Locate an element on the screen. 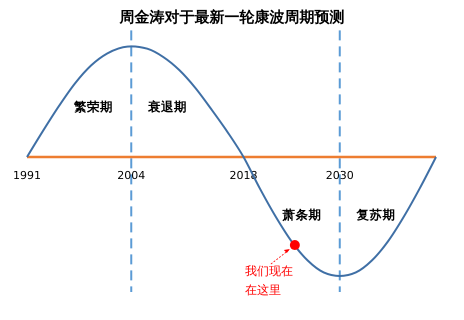 The height and width of the screenshot is (320, 464). annotation: 我们现在在这里 is located at coordinates (268, 281).